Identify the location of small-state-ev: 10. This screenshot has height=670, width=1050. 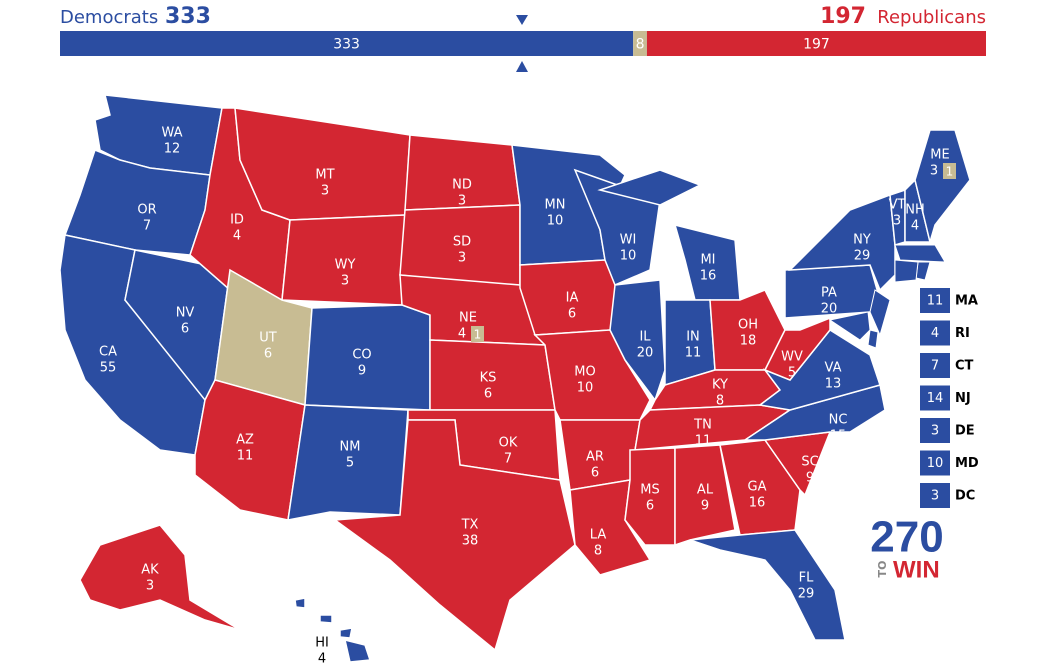
(935, 463).